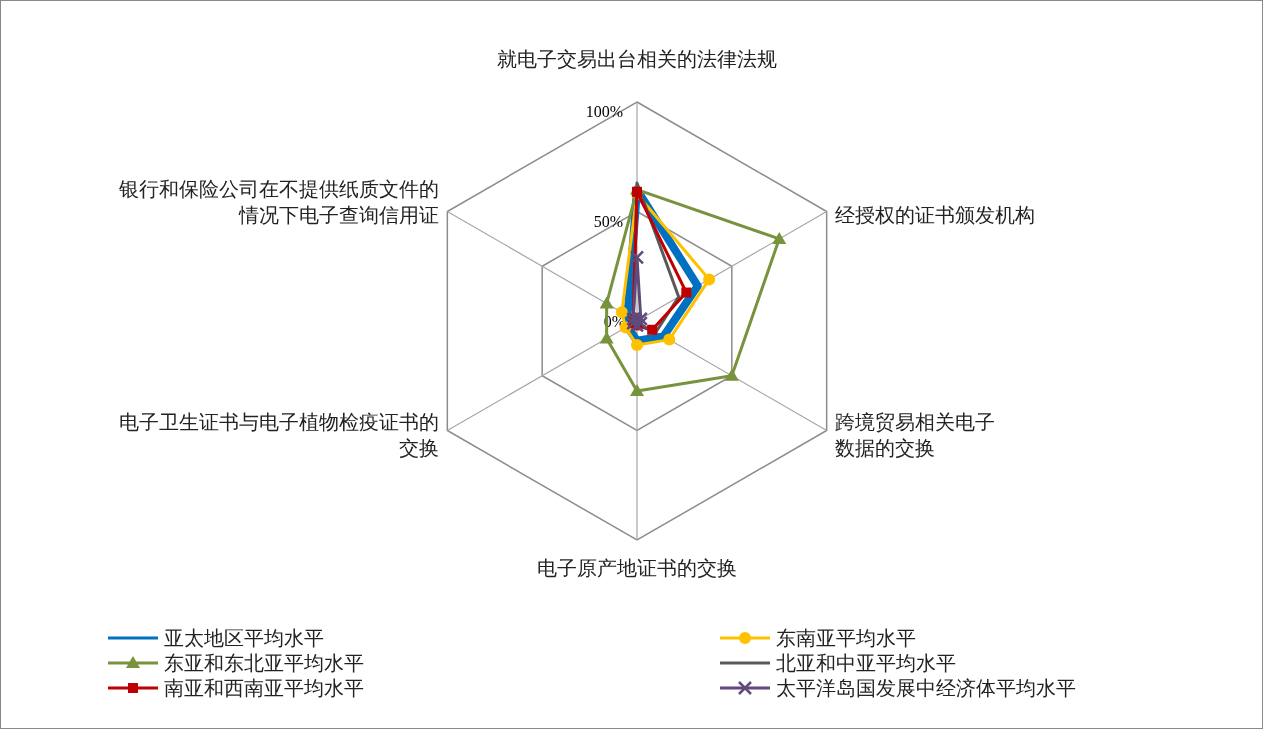  What do you see at coordinates (926, 688) in the screenshot?
I see `legend-label: 太平洋岛国发展中经济体平均水平` at bounding box center [926, 688].